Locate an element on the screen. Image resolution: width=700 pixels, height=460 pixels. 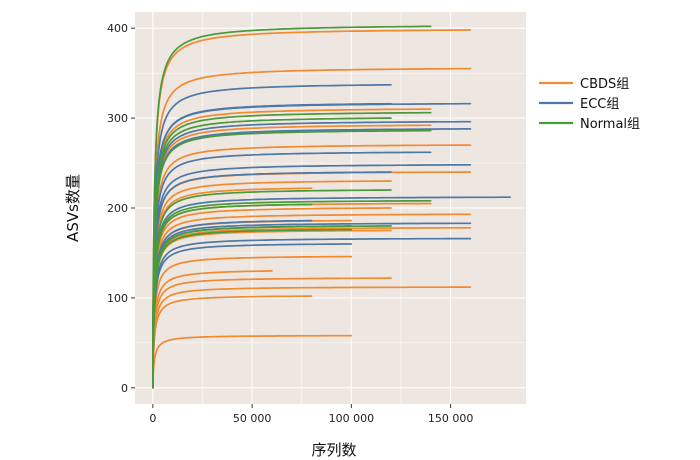
x-tick-label: 0 is located at coordinates (152, 418).